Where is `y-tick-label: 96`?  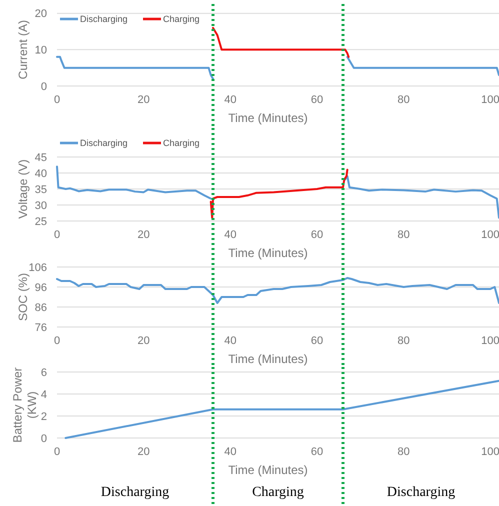
y-tick-label: 96 is located at coordinates (40, 288).